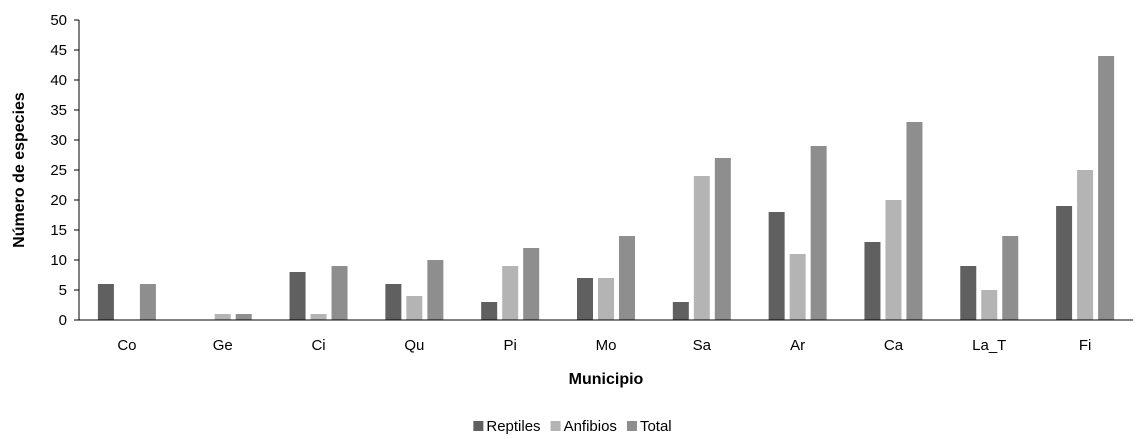 The image size is (1145, 439). Describe the element at coordinates (510, 293) in the screenshot. I see `bar-anfibios-pi` at that location.